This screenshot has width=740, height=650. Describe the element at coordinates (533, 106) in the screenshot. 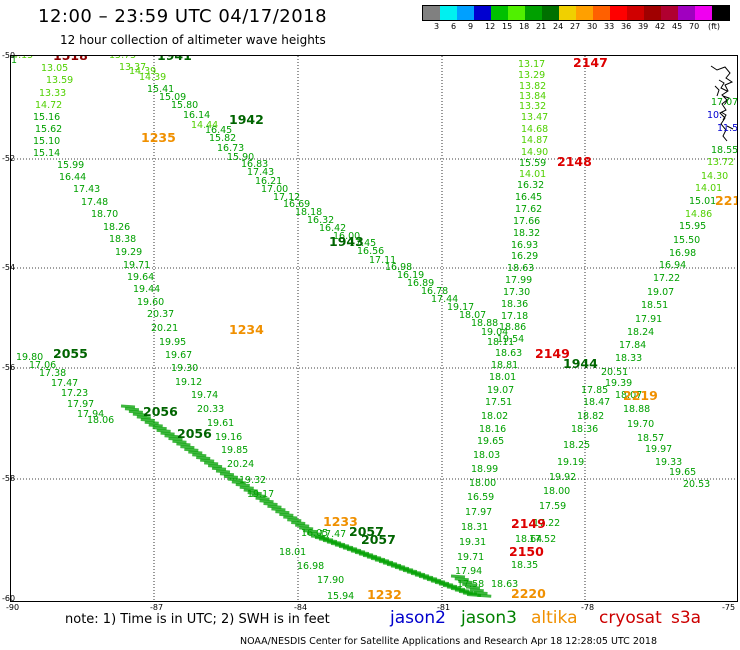

I see `swh-value-label: 13.32` at that location.